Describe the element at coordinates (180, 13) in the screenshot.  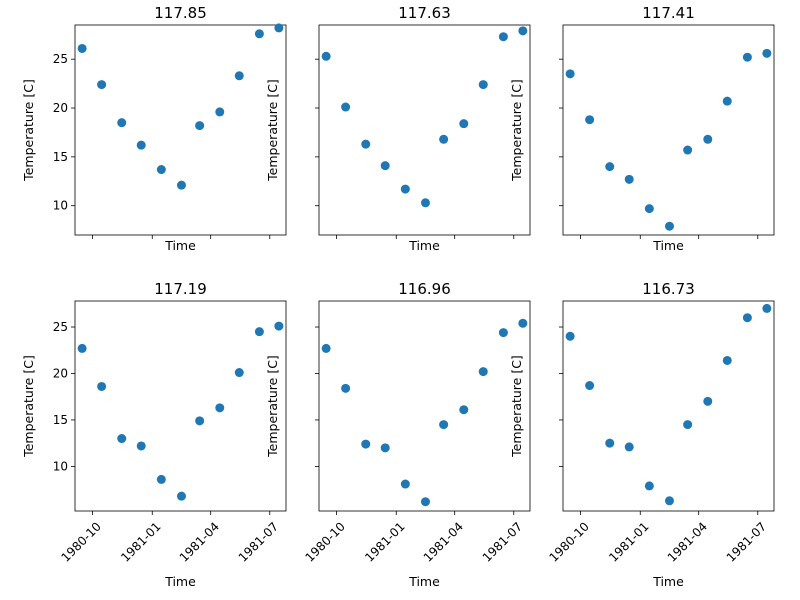
I see `subplot-title: 117.85` at that location.